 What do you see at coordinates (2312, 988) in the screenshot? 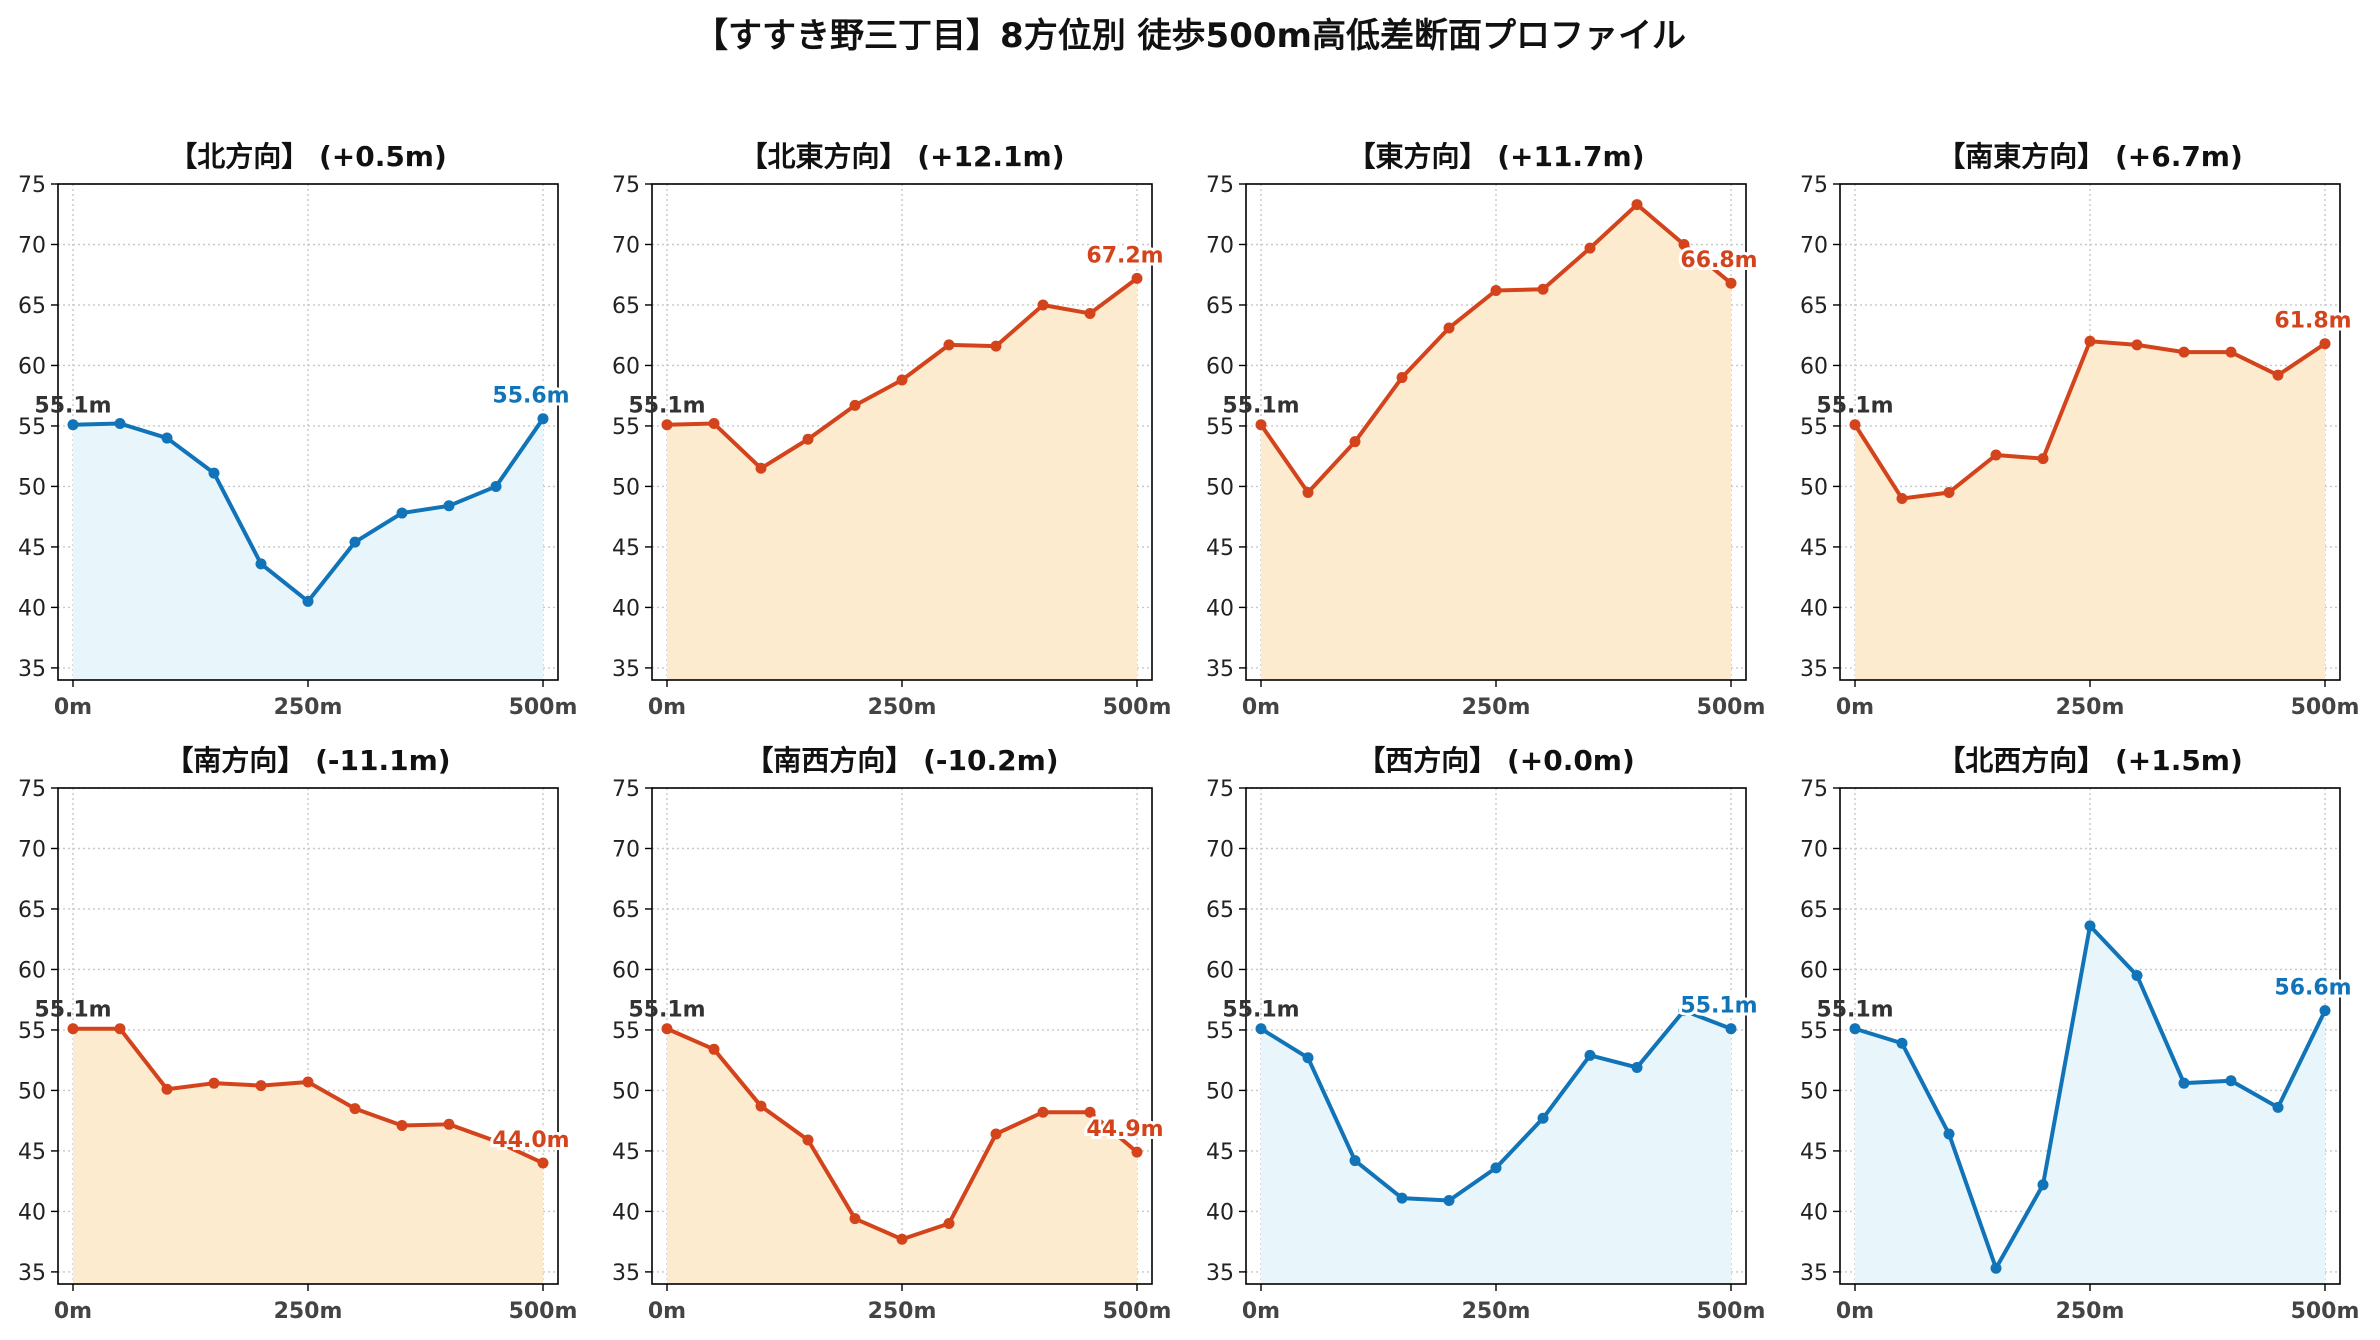
I see `end-elevation-label: 56.6m` at bounding box center [2312, 988].